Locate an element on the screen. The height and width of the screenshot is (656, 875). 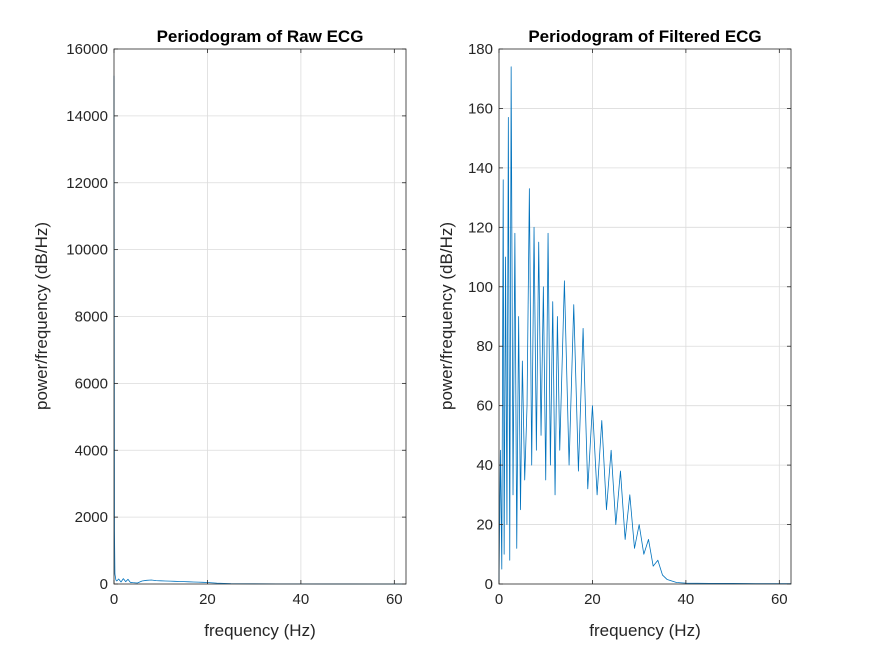
y-tick-label: 140 is located at coordinates (480, 168).